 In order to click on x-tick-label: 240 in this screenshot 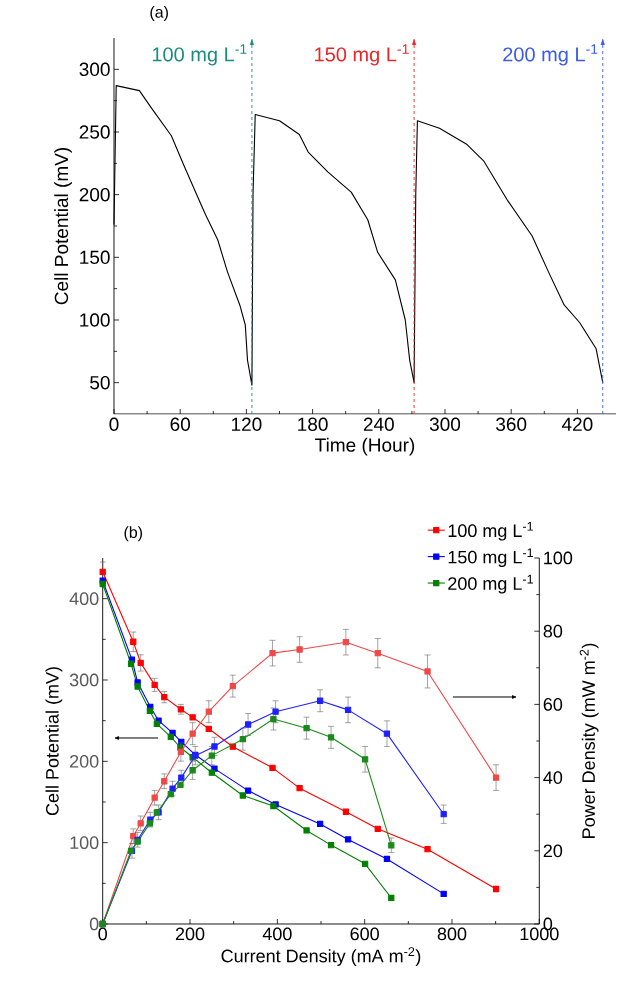, I will do `click(378, 424)`.